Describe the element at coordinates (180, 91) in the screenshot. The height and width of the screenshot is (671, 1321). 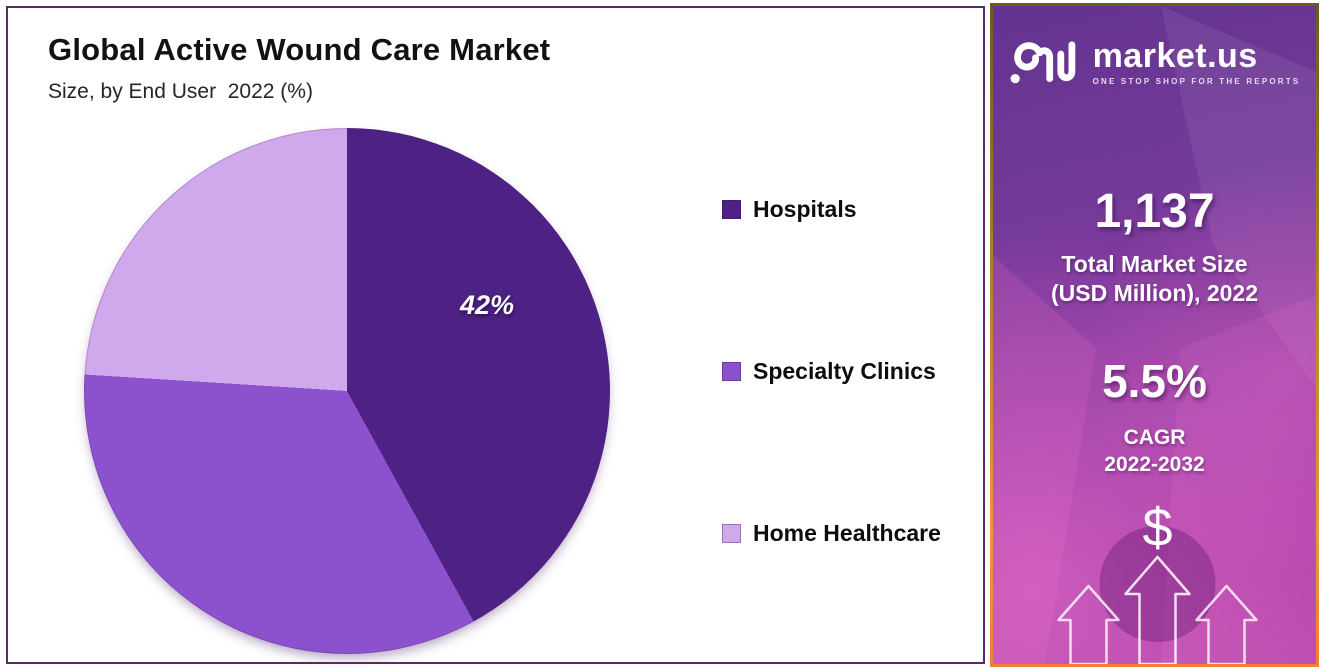
I see `chart-subtitle: Size, by End User 2022 (%)` at that location.